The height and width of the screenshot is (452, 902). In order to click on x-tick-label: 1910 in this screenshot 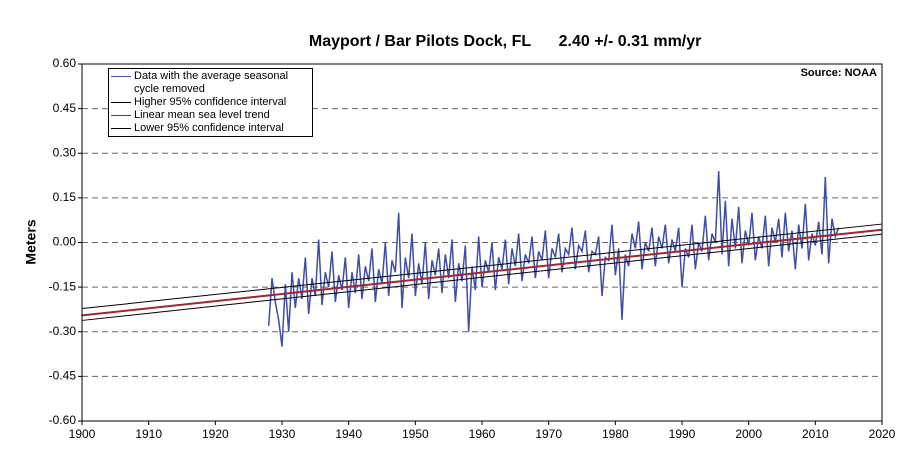, I will do `click(148, 434)`.